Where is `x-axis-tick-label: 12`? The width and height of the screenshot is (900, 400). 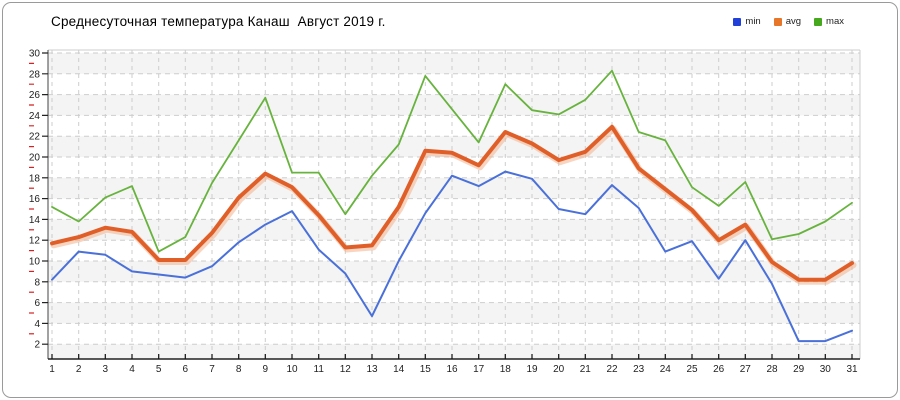 x-axis-tick-label: 12 is located at coordinates (346, 369).